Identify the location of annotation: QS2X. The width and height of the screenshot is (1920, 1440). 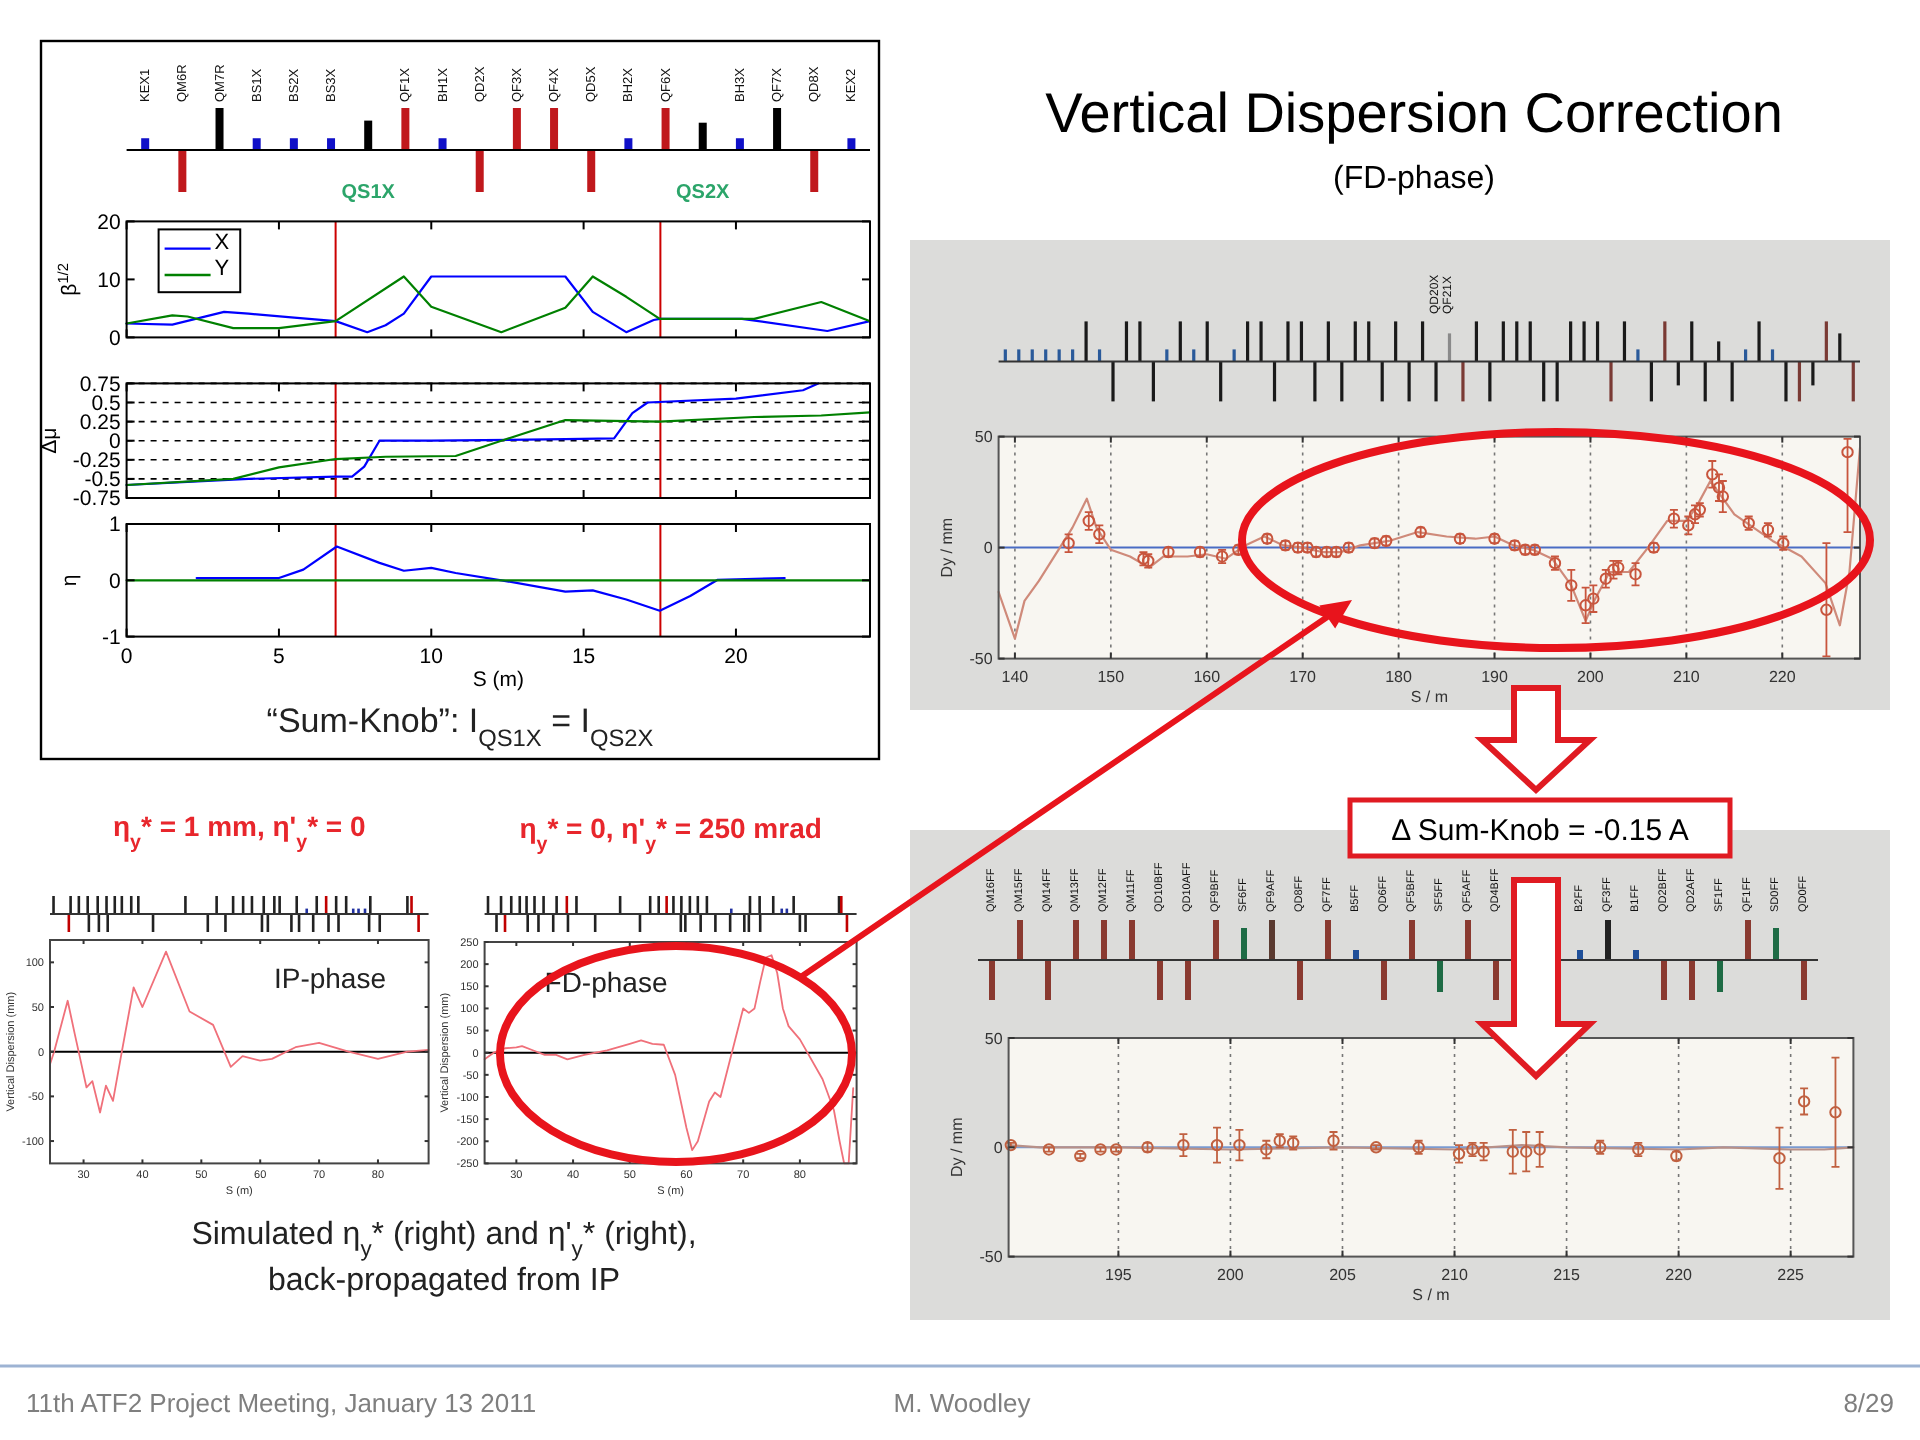
(703, 193).